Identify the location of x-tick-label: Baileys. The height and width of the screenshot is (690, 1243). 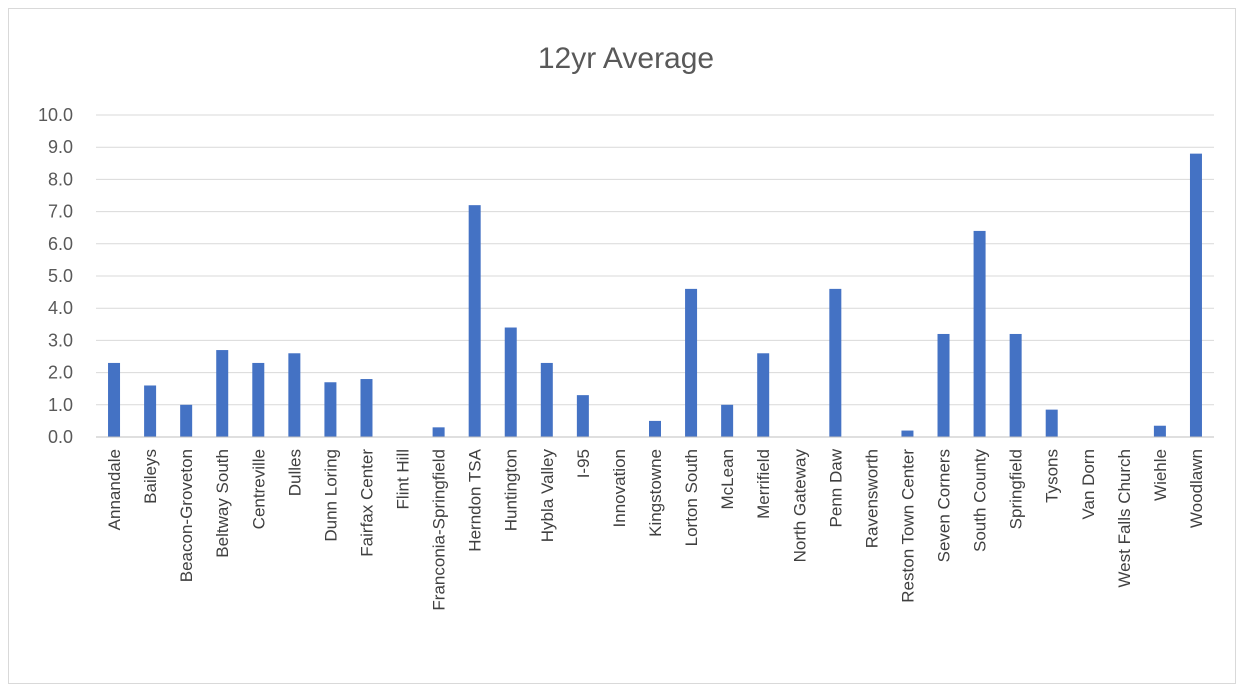
(150, 476).